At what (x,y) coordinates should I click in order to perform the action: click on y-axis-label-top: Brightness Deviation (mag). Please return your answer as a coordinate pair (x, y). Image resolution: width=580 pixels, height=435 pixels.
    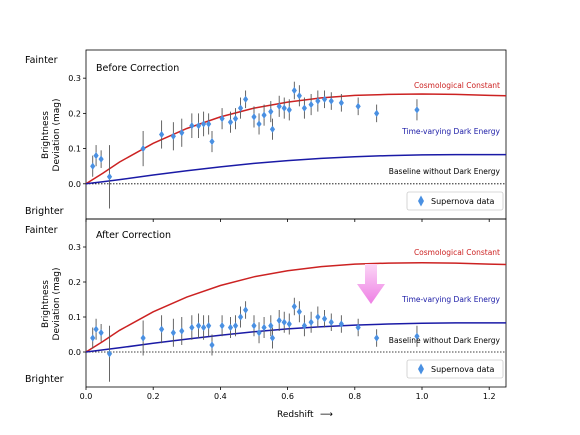
    Looking at the image, I should click on (51, 135).